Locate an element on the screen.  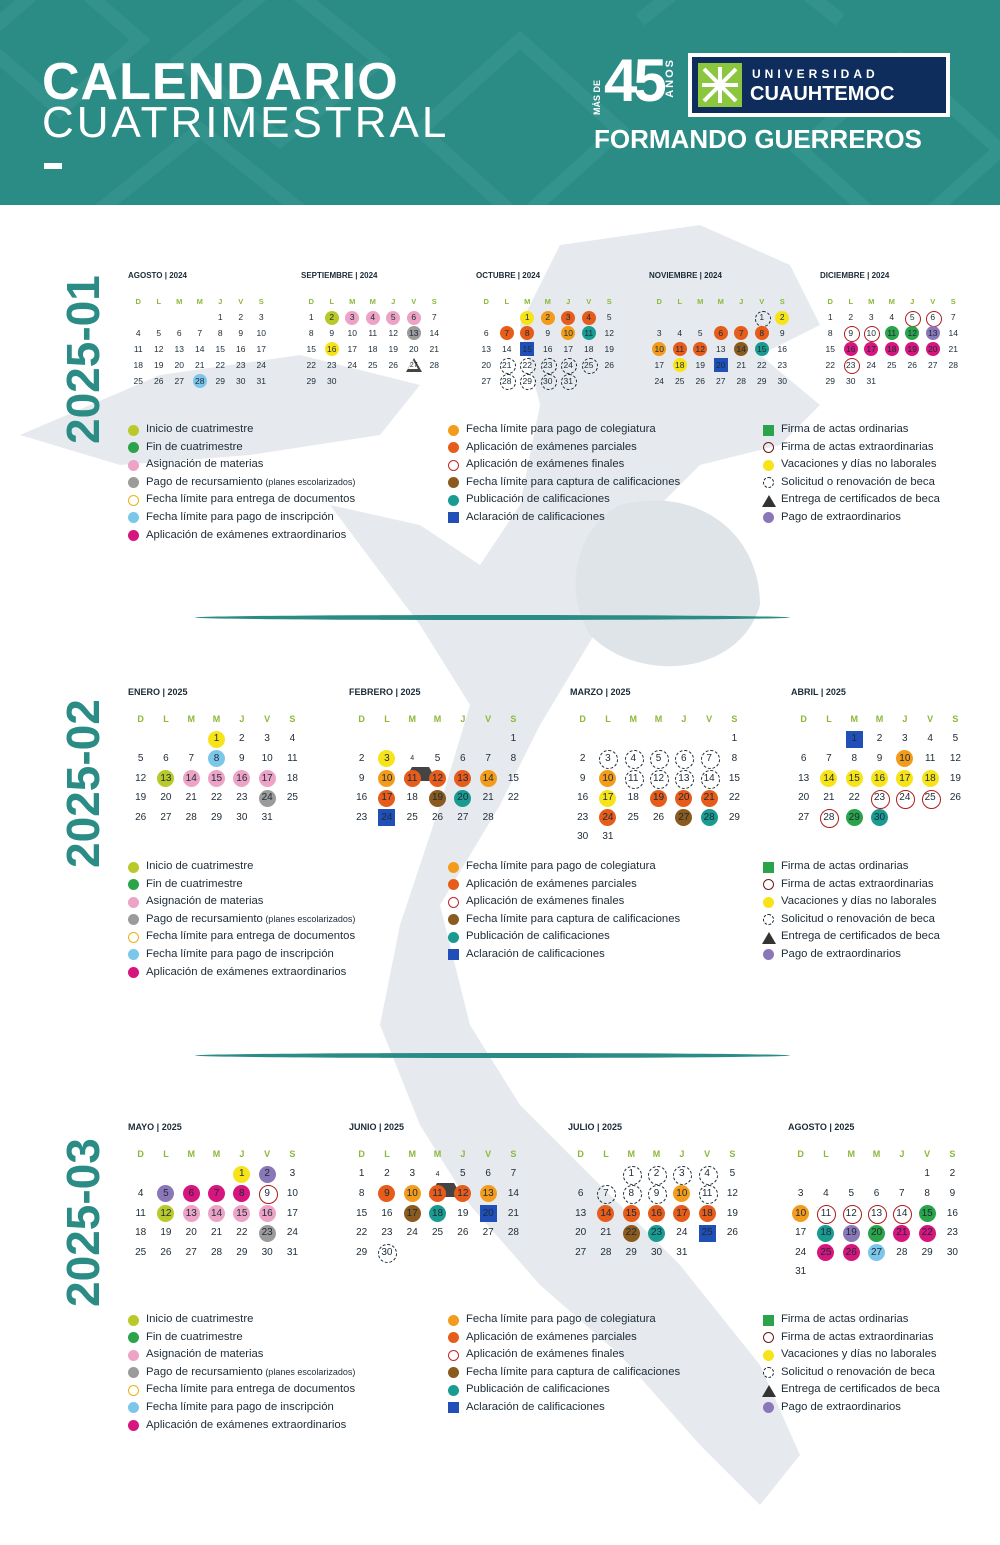
day-cell: 30 is located at coordinates (241, 380).